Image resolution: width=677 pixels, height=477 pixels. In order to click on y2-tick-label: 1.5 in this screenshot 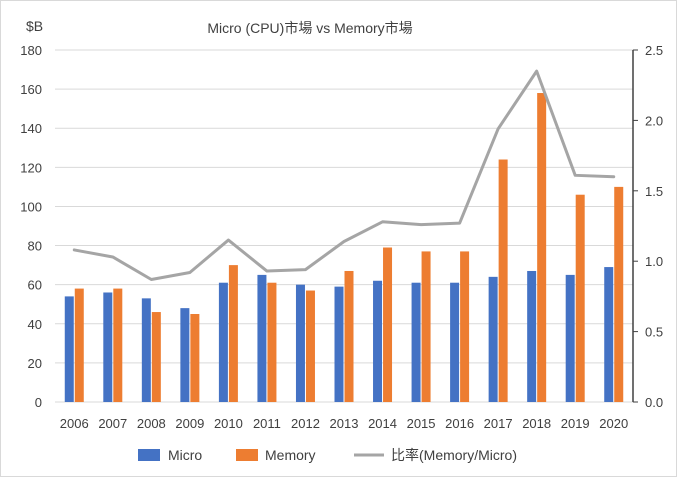, I will do `click(654, 191)`.